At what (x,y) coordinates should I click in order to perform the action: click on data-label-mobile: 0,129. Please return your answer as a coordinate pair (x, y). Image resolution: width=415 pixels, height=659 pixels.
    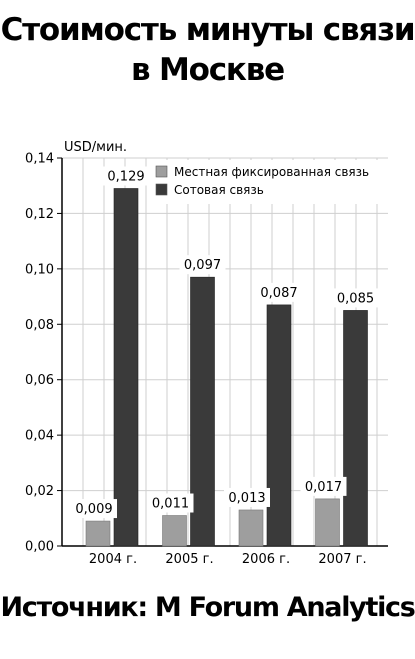
    Looking at the image, I should click on (125, 176).